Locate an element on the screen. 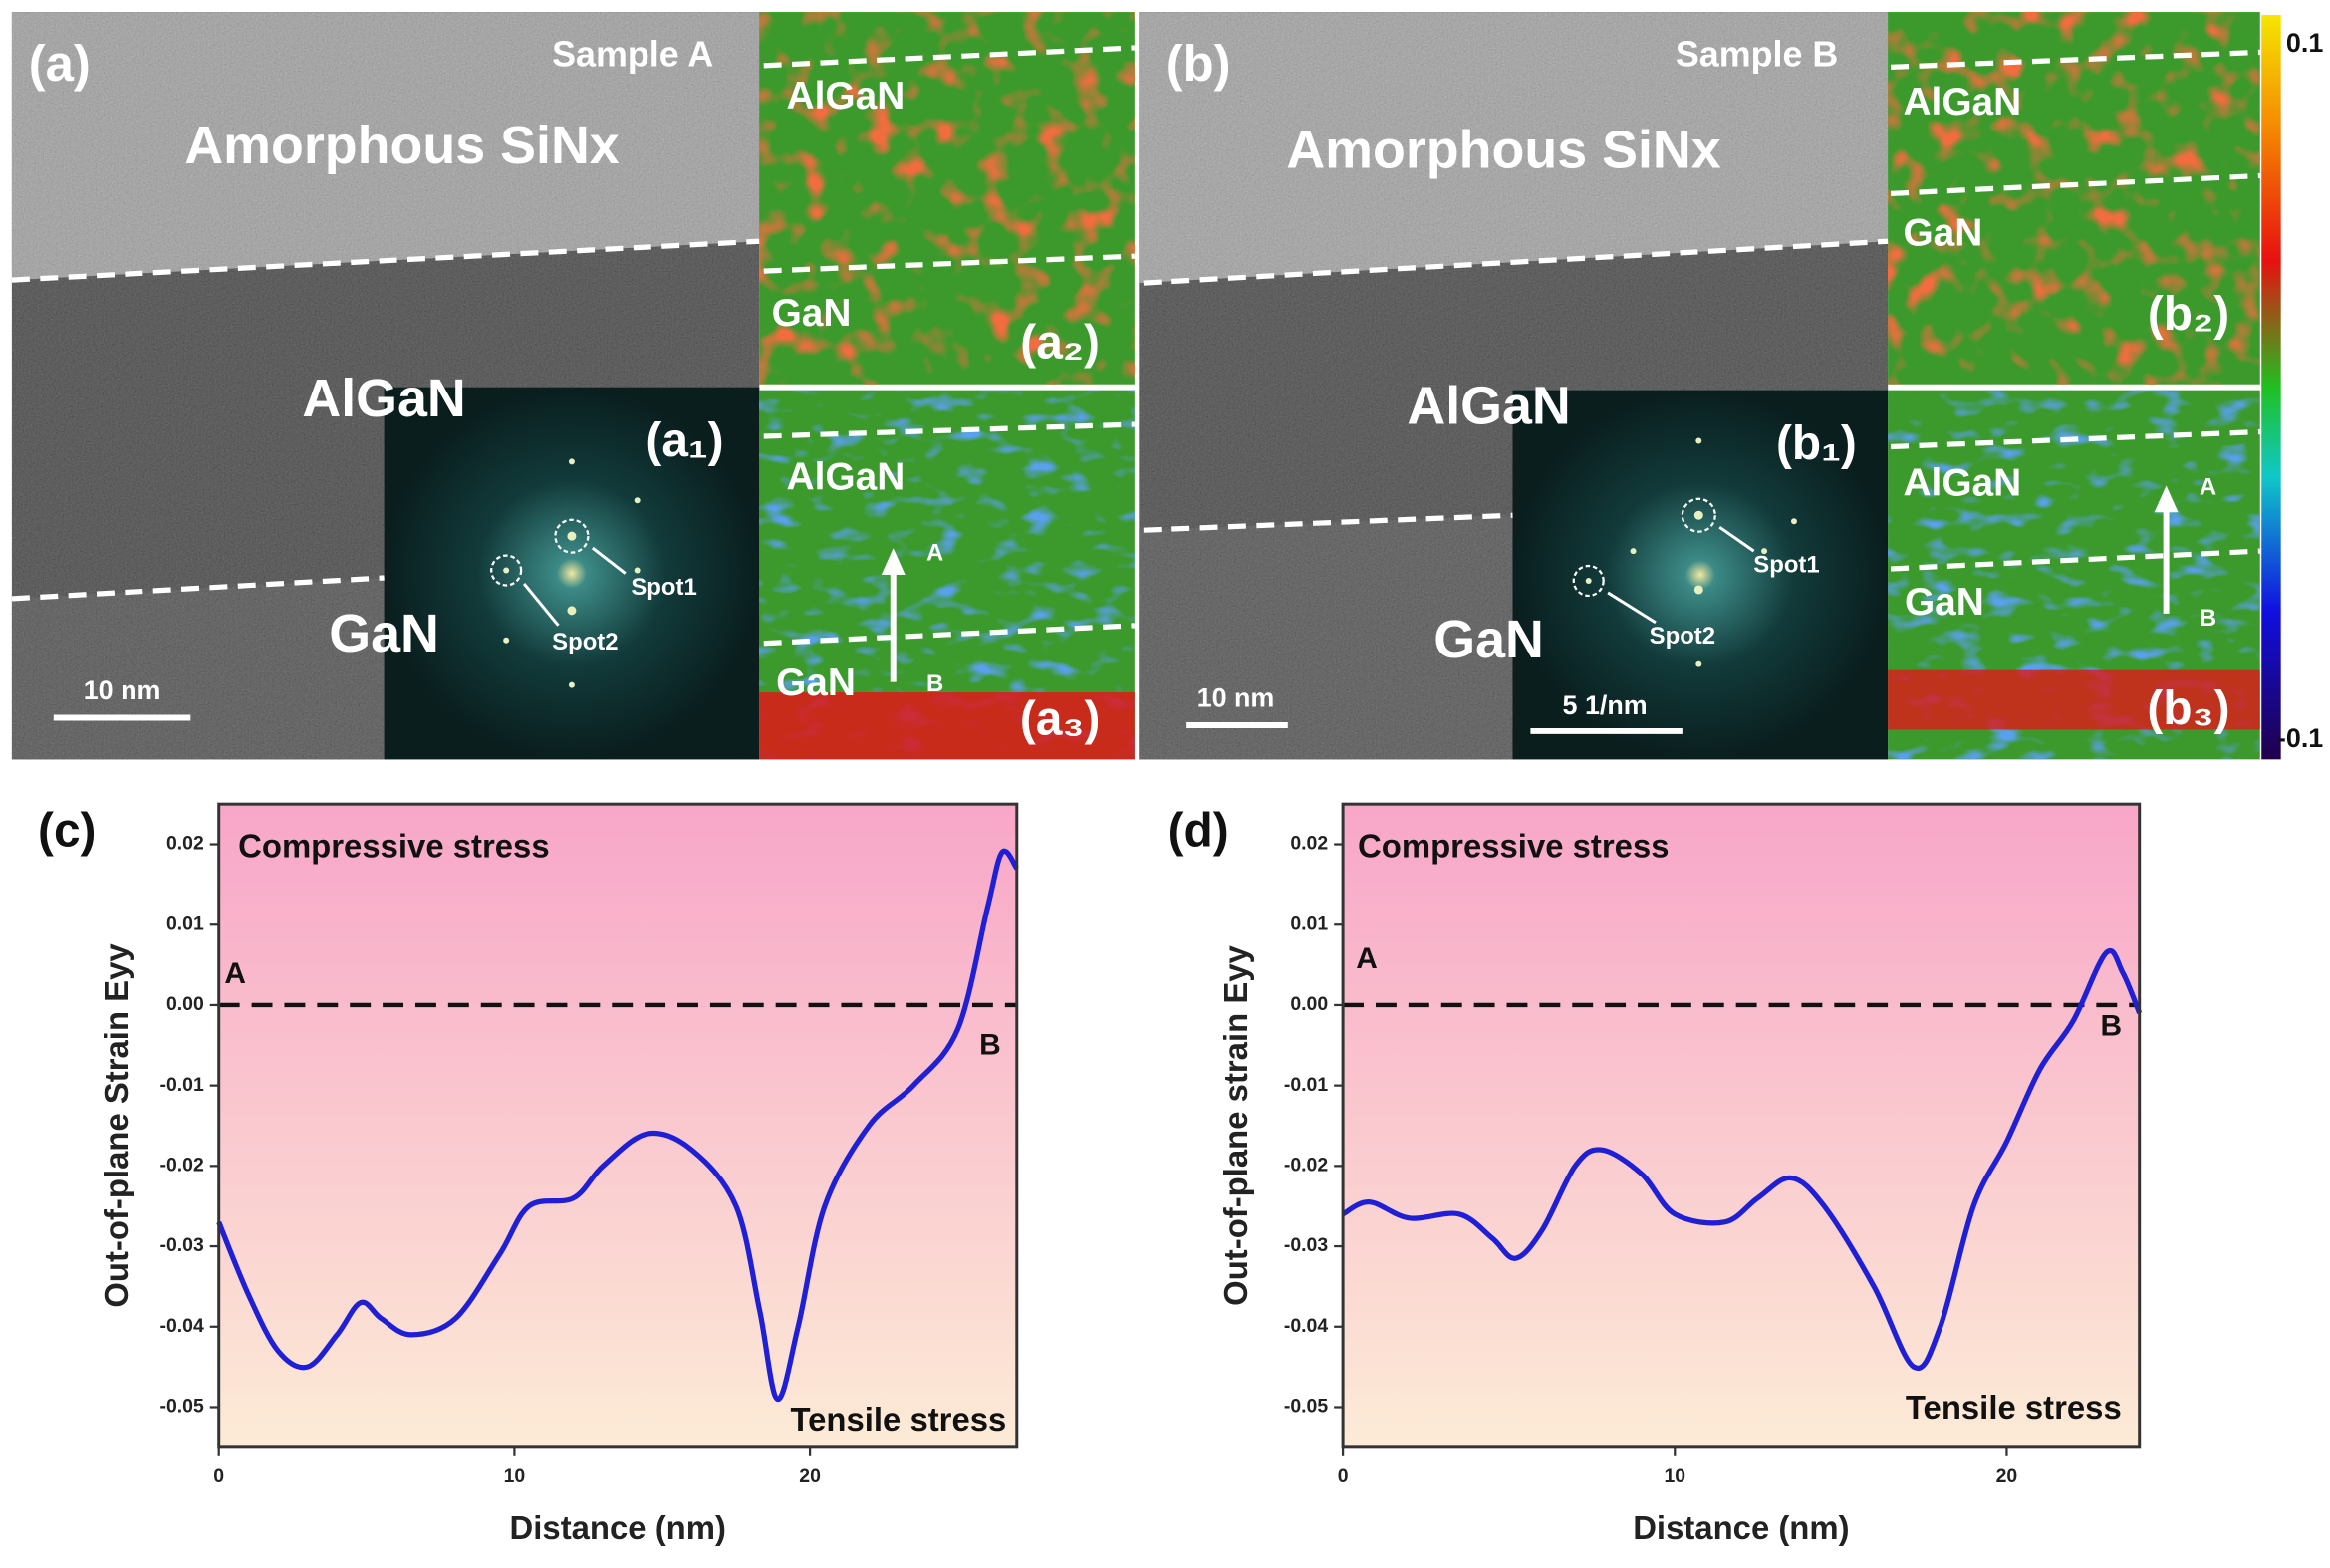 The image size is (2330, 1568). colorbar-max: 0.1 is located at coordinates (2304, 43).